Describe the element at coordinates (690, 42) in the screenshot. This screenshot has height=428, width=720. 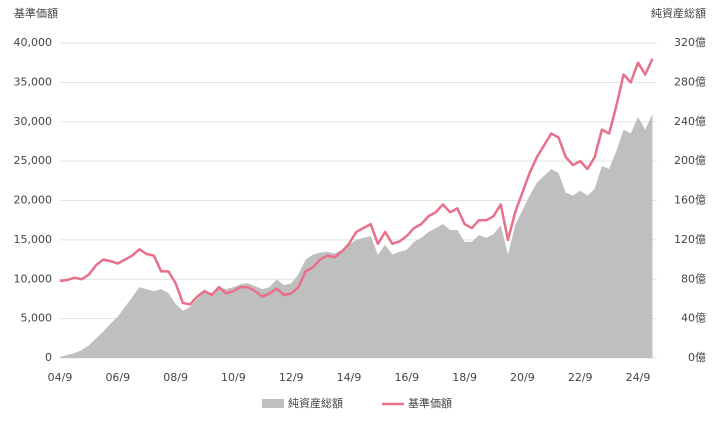
I see `y2-tick-label: 320億` at that location.